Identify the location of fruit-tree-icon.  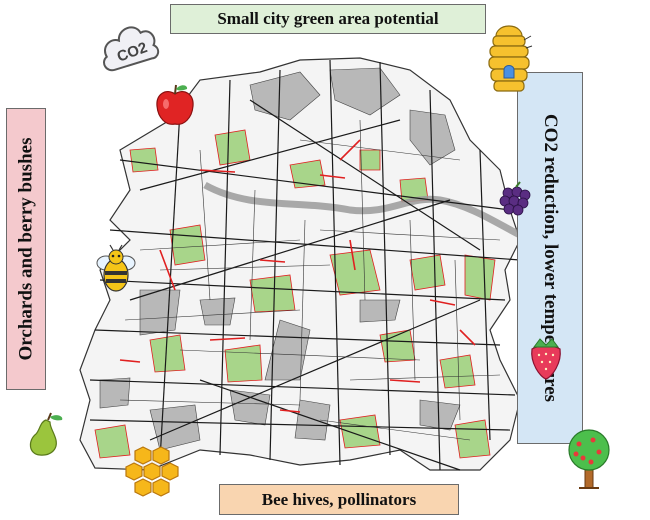
(589, 459).